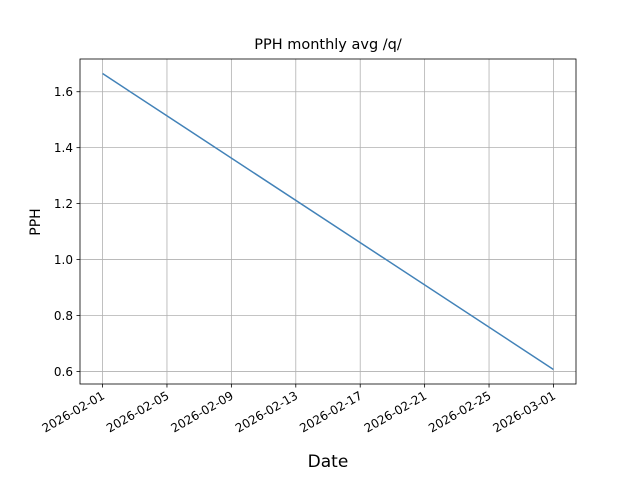  What do you see at coordinates (63, 204) in the screenshot?
I see `y-tick-label: 1.2` at bounding box center [63, 204].